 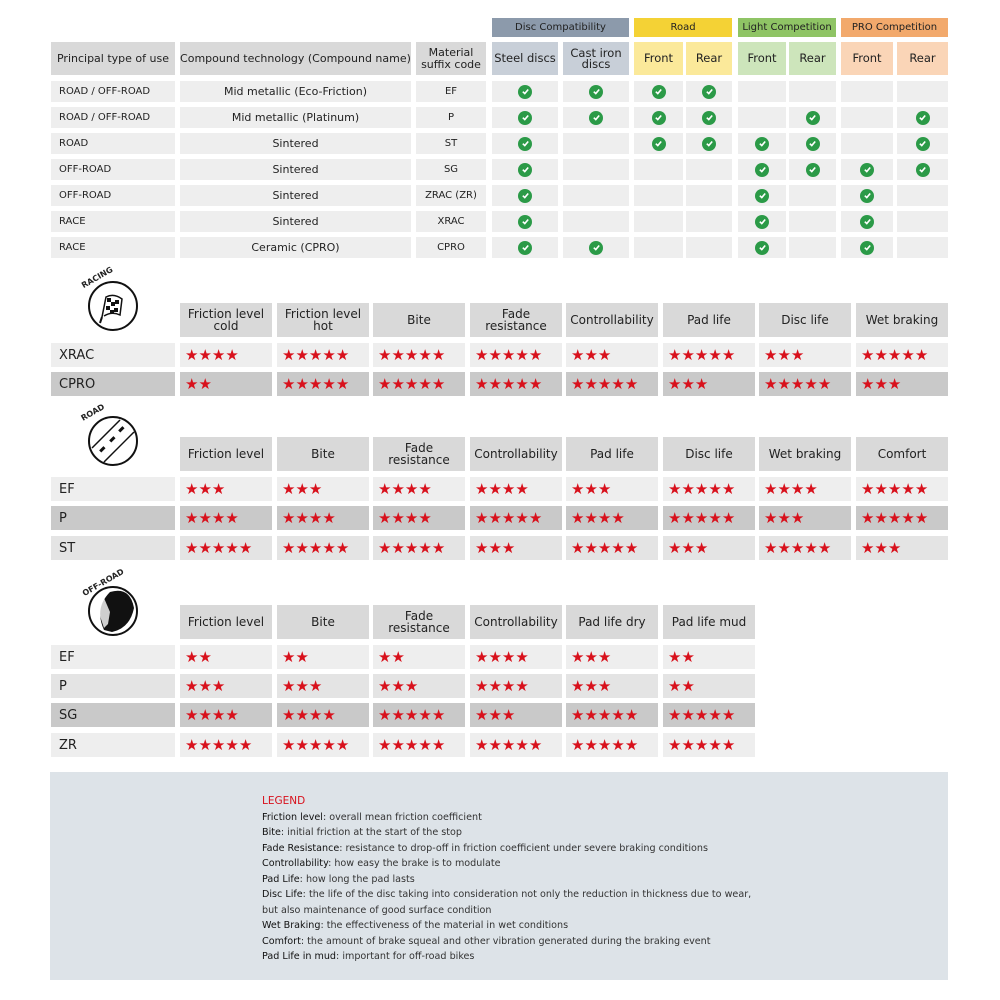 I want to click on star-rating: ★ ★, so click(x=226, y=657).